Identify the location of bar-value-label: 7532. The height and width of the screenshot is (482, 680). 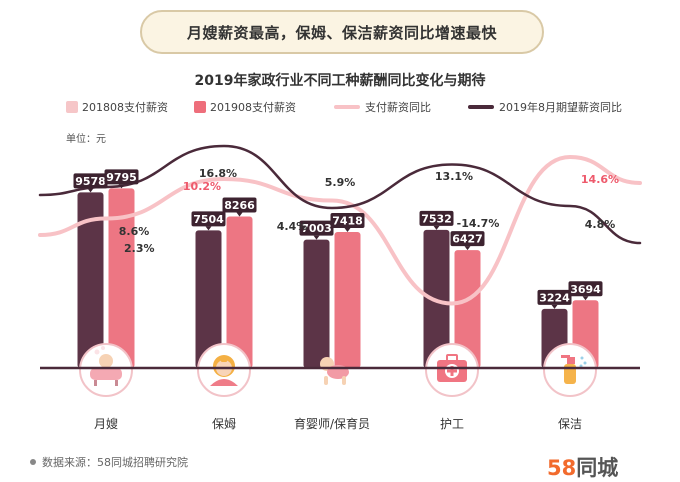
(436, 218).